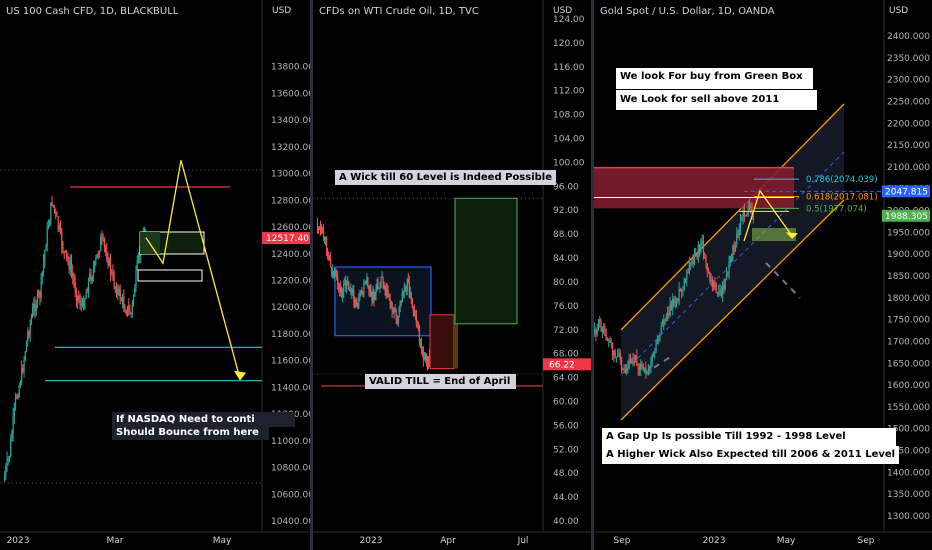 The height and width of the screenshot is (550, 932). What do you see at coordinates (566, 522) in the screenshot?
I see `crude-y-tick: 40.00` at bounding box center [566, 522].